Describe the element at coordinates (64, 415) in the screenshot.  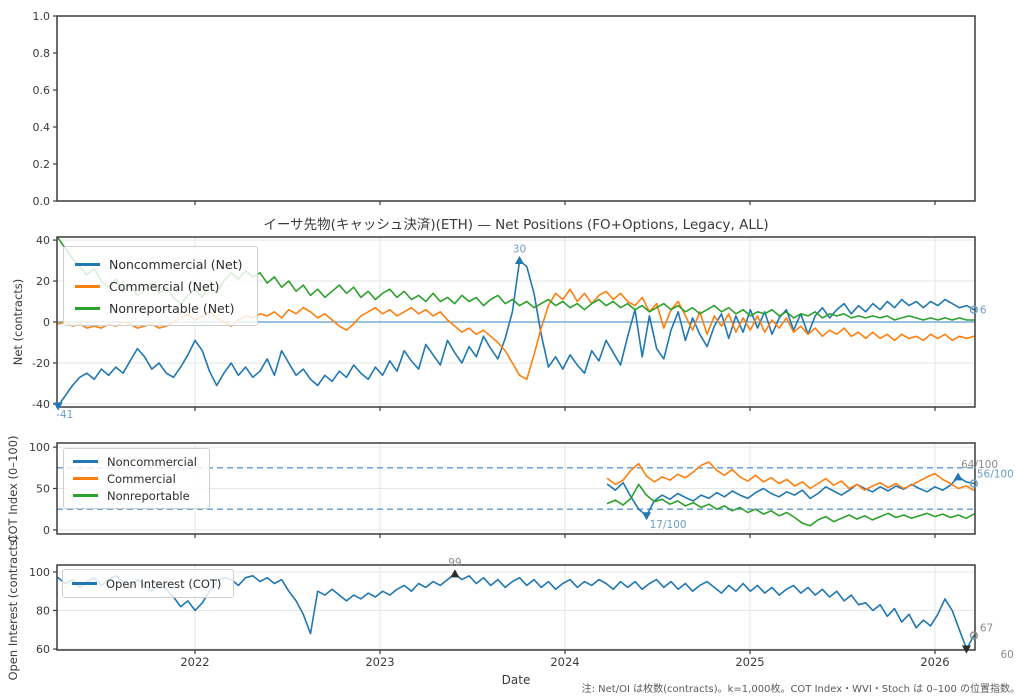
I see `annotation--41: -41` at that location.